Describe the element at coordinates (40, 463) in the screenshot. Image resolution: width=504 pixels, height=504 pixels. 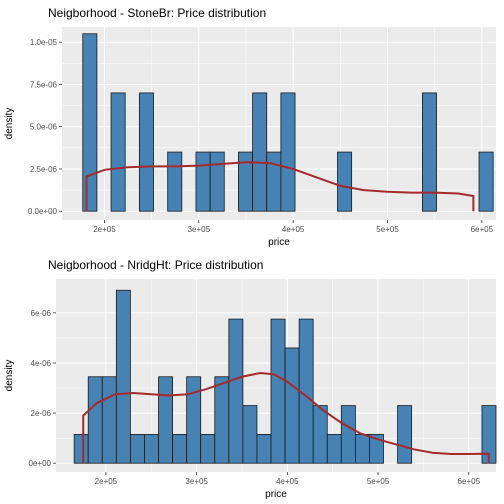
I see `y-tick-label: 0e+00` at that location.